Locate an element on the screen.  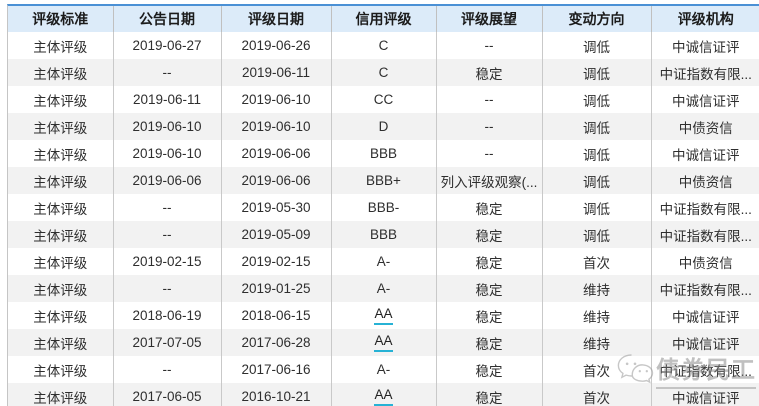
cell-announcement-date: 2019-06-10 is located at coordinates (167, 126).